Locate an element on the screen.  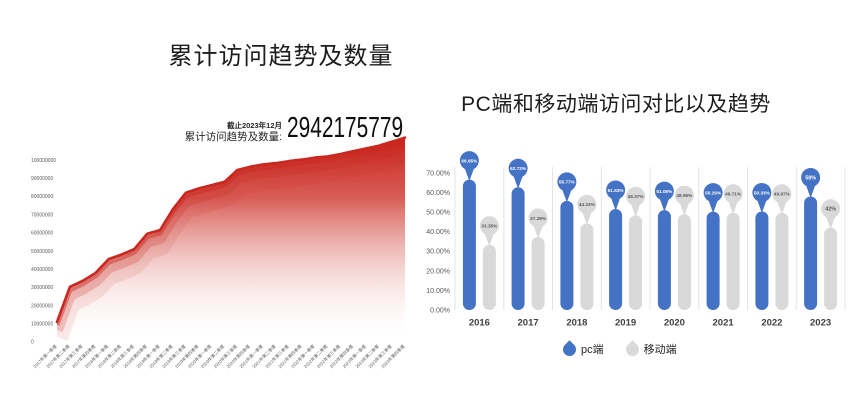
y-tick-label: 10.00% is located at coordinates (438, 291).